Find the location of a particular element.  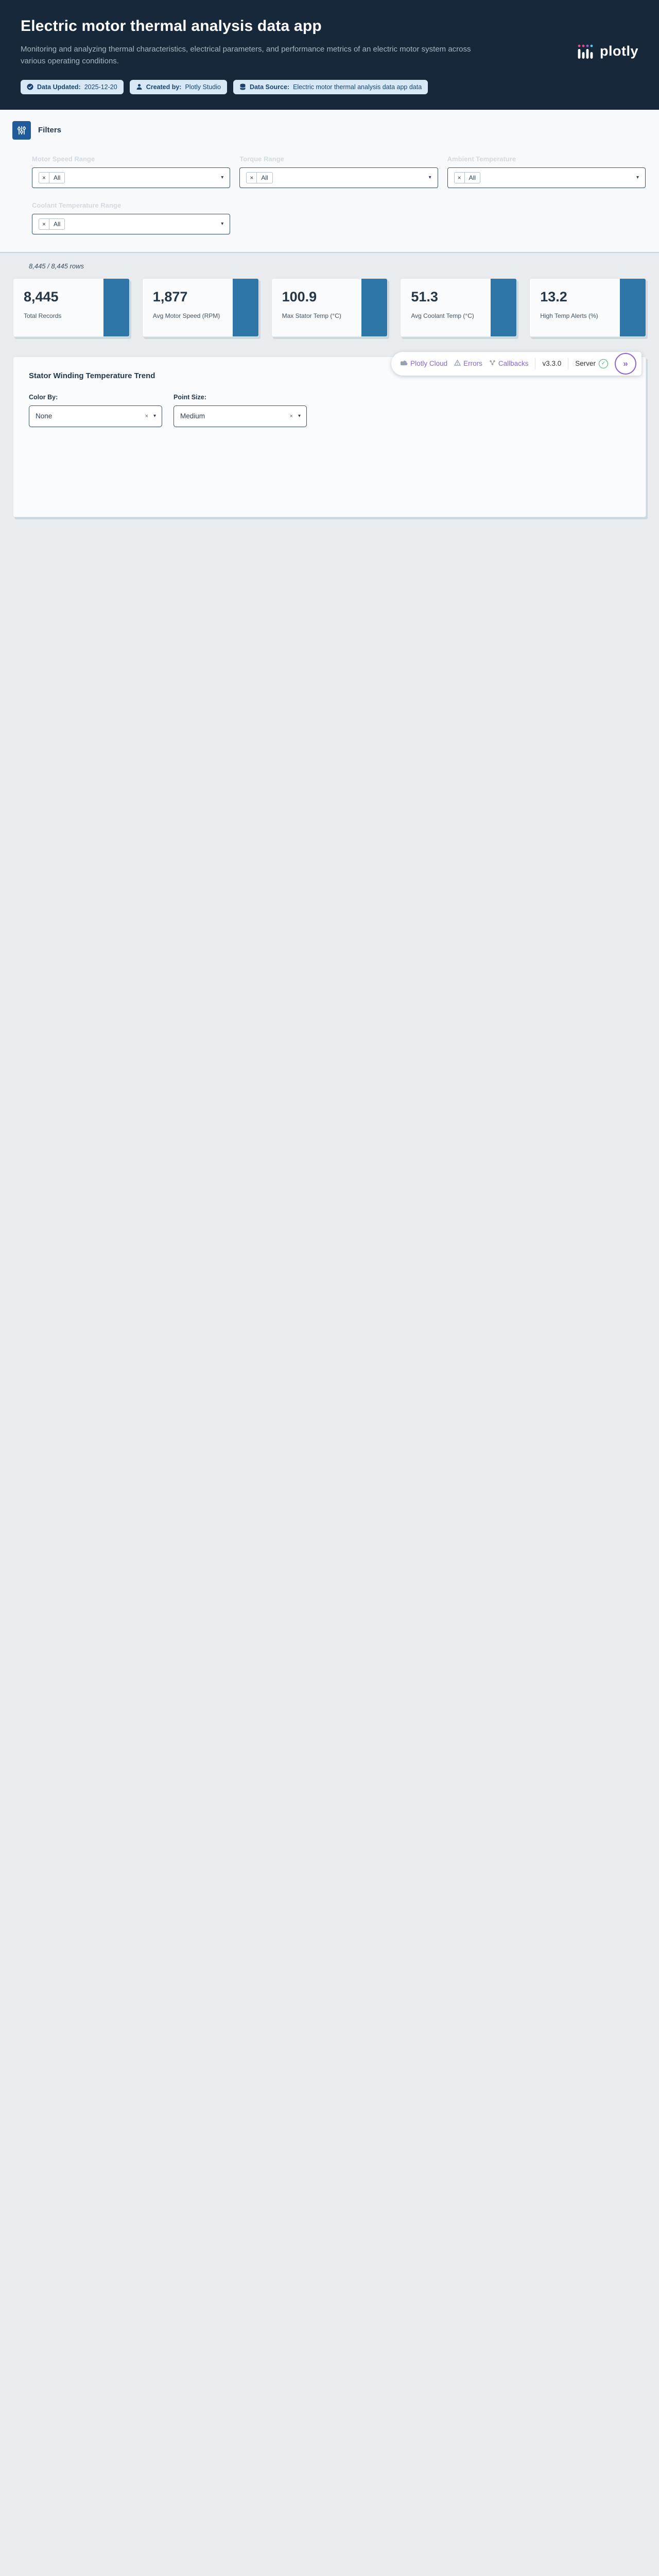

page-title: Electric motor thermal analysis data app is located at coordinates (172, 26).